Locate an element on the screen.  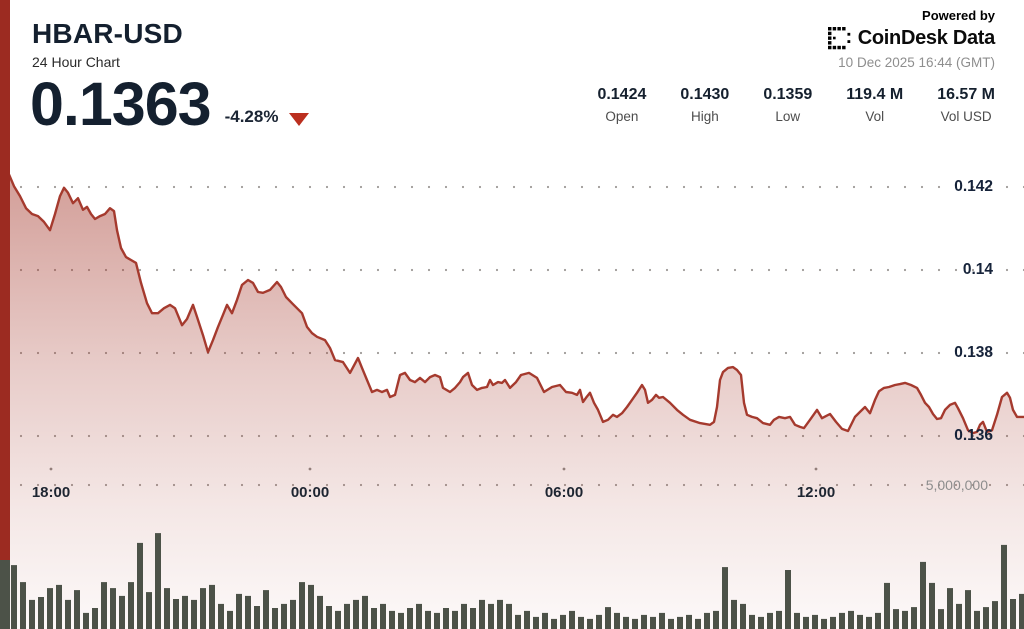
stat-high-label: High is located at coordinates (704, 116).